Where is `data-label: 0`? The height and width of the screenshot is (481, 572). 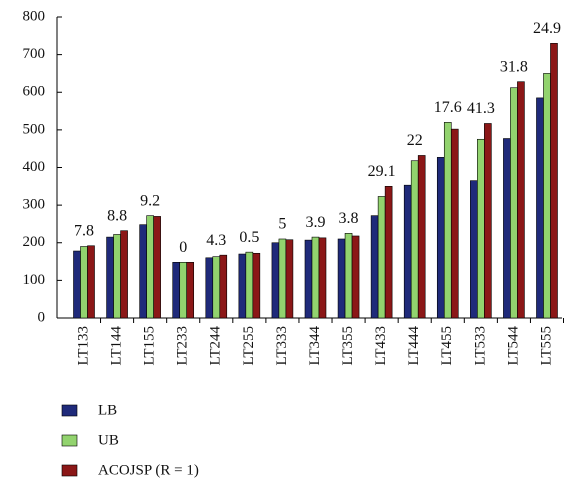 data-label: 0 is located at coordinates (183, 247).